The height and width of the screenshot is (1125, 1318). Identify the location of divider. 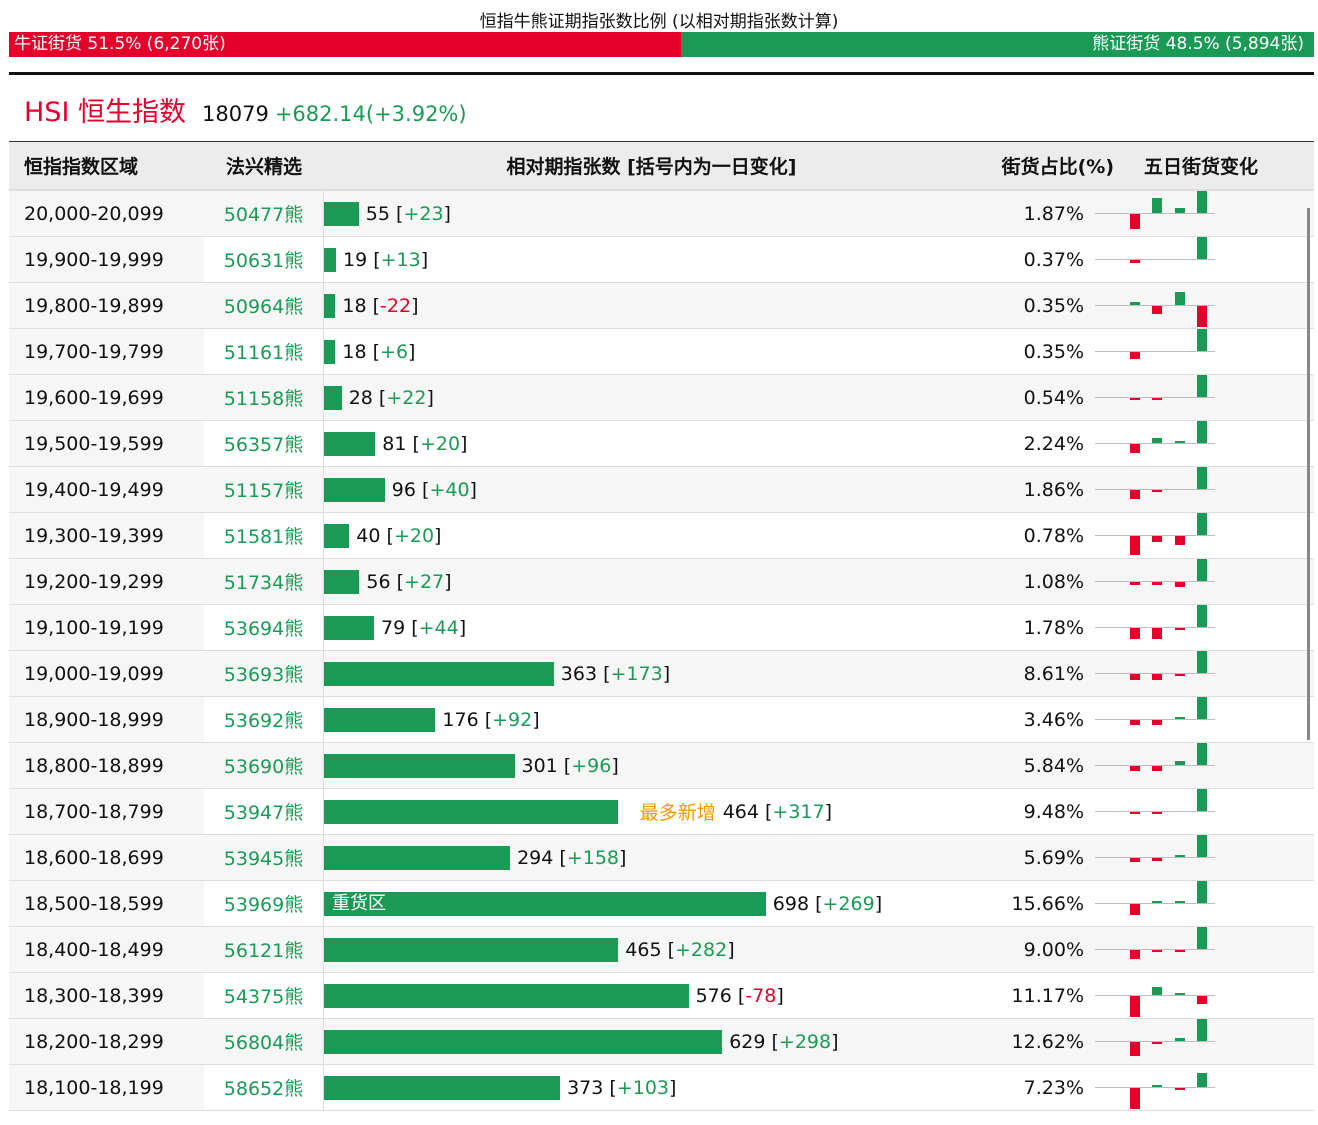
(661, 73).